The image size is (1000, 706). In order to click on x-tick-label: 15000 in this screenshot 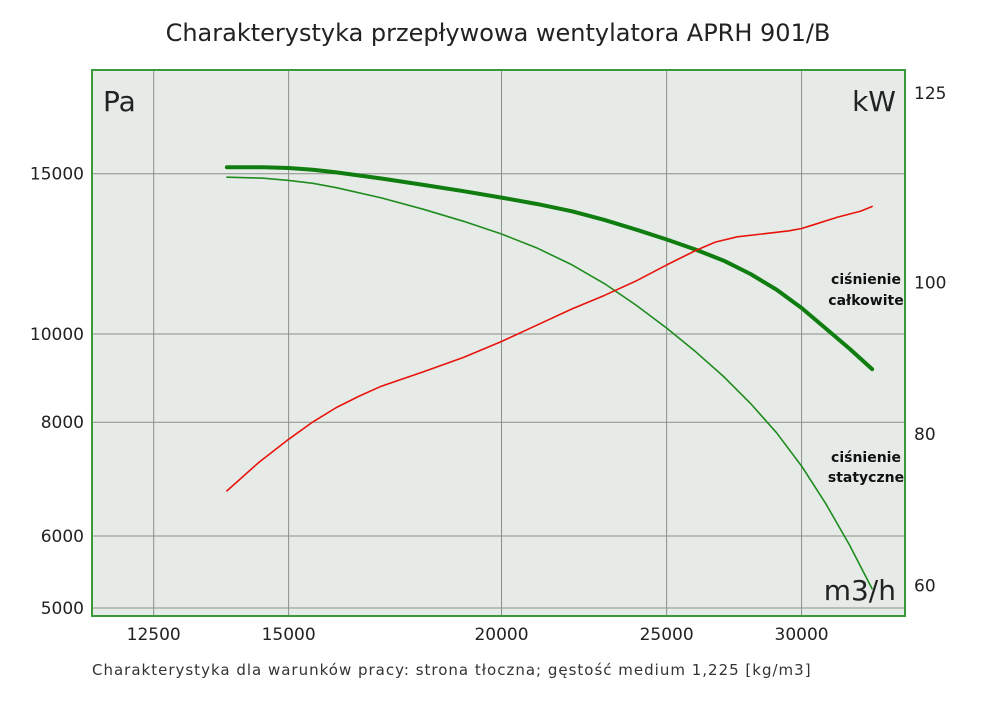, I will do `click(289, 635)`.